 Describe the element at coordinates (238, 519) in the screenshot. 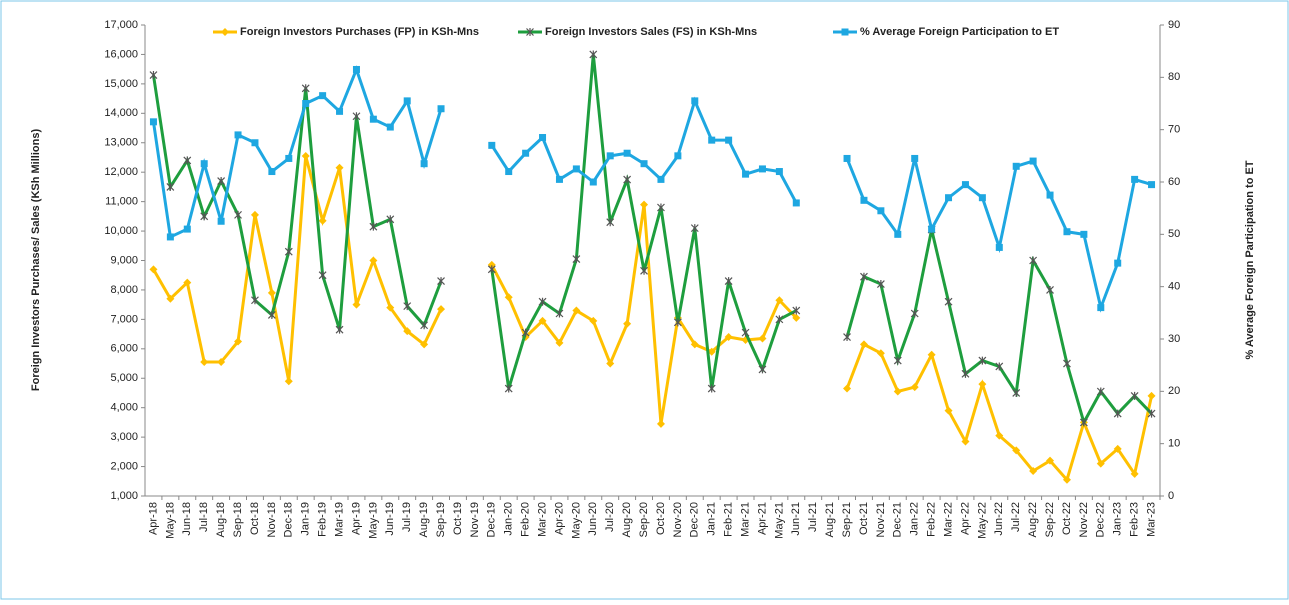

I see `x-tick-label: Sep-18` at that location.